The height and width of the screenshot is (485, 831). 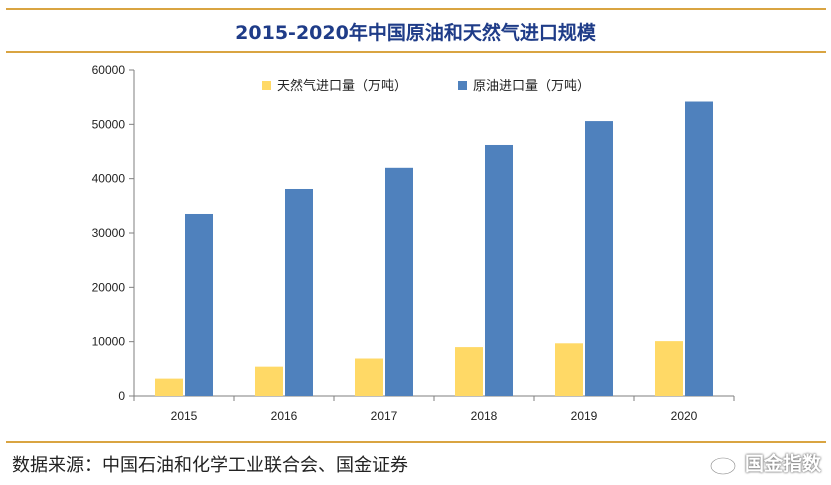 What do you see at coordinates (599, 258) in the screenshot?
I see `oil-bar-2019` at bounding box center [599, 258].